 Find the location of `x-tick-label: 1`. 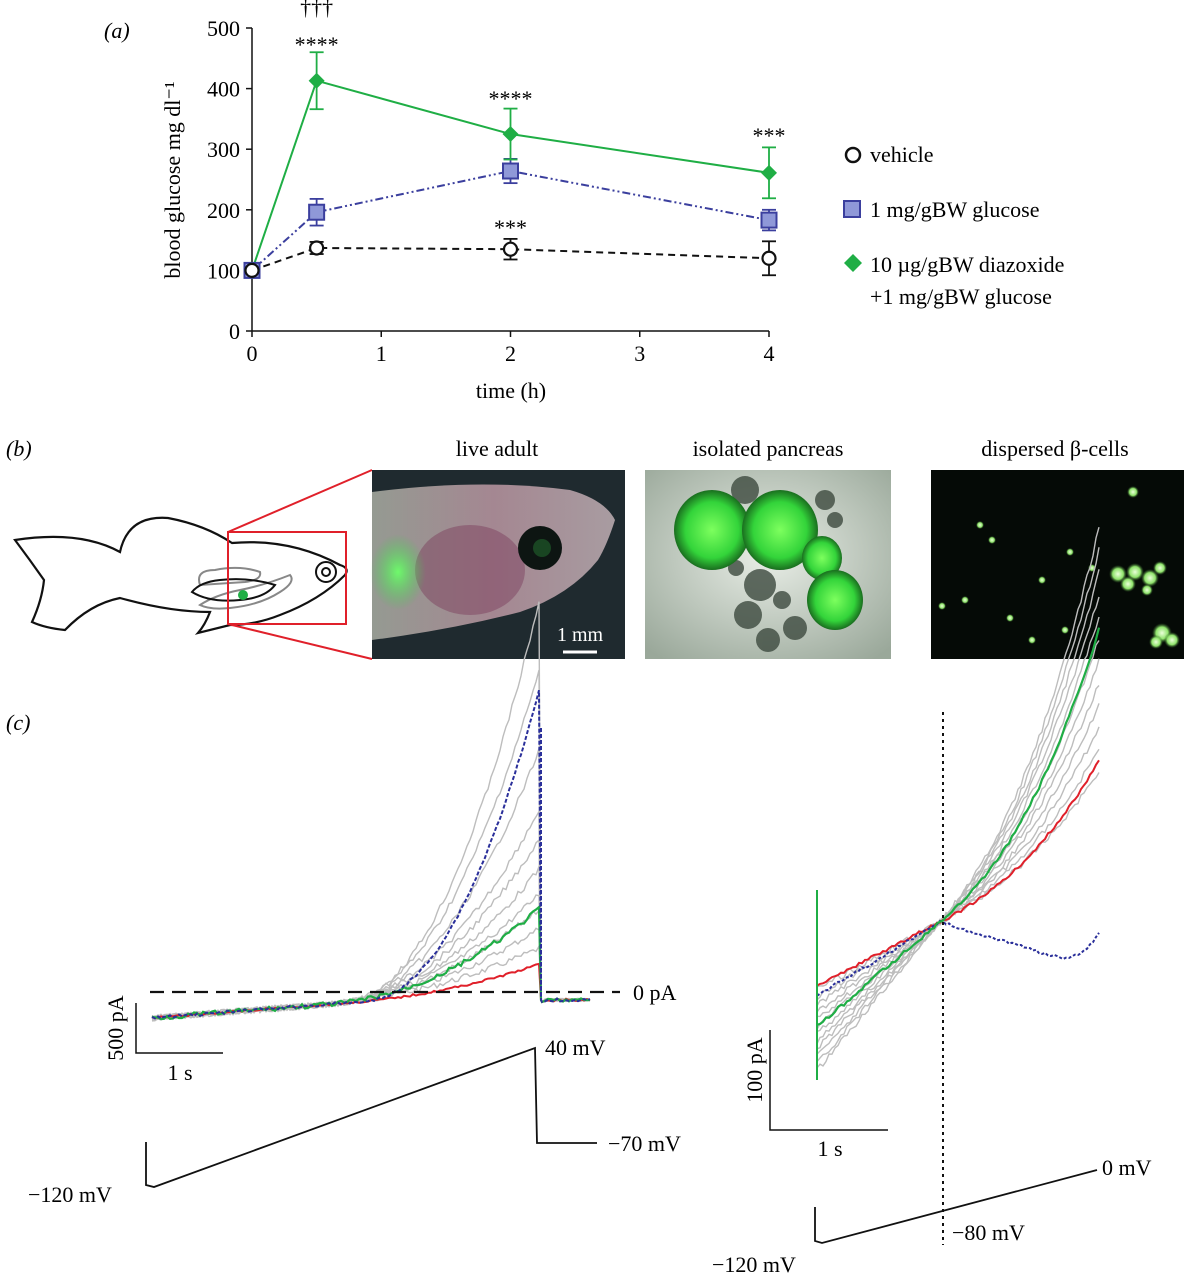

x-tick-label: 1 is located at coordinates (381, 353).